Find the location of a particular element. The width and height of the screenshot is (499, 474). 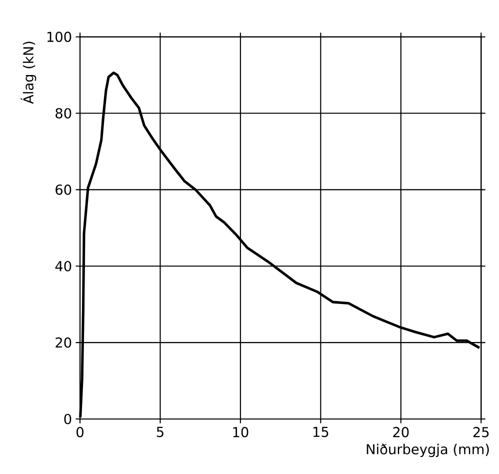

y-axis-title: Álag (kN) is located at coordinates (28, 73).